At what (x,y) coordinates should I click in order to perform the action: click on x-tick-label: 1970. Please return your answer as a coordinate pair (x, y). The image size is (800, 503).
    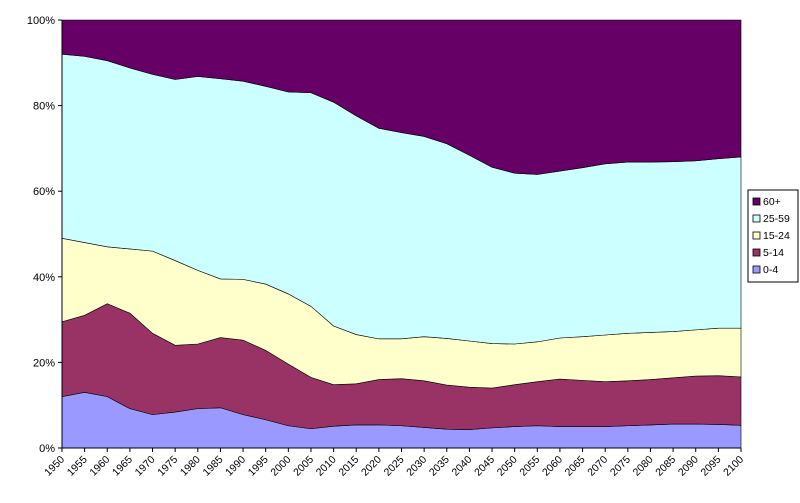
    Looking at the image, I should click on (145, 466).